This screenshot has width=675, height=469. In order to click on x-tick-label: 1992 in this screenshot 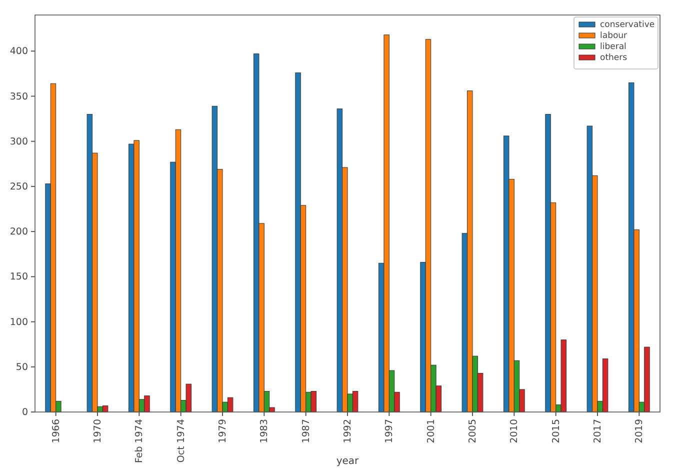, I will do `click(348, 431)`.